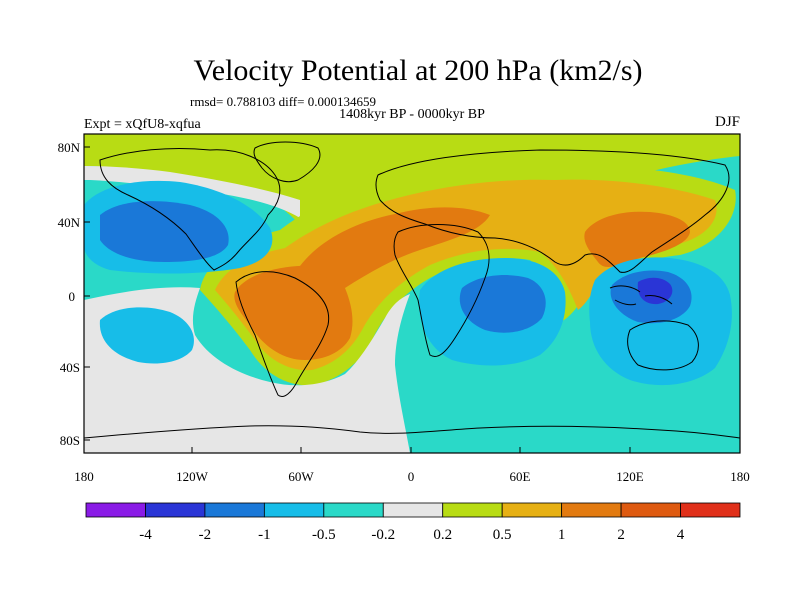 This screenshot has height=600, width=800. Describe the element at coordinates (146, 335) in the screenshot. I see `contour-negative-southeast-pacific` at that location.